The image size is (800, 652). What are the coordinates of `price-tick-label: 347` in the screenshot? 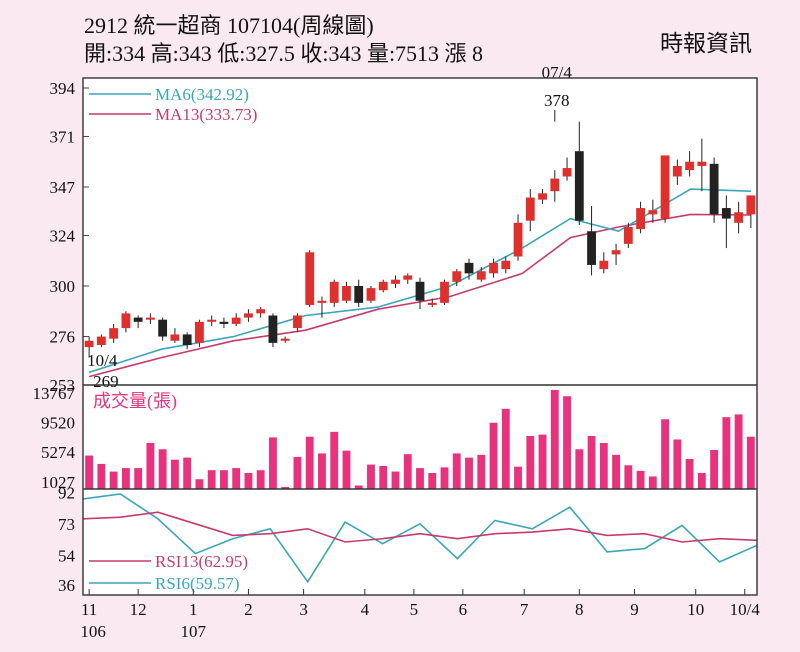 It's located at (63, 187).